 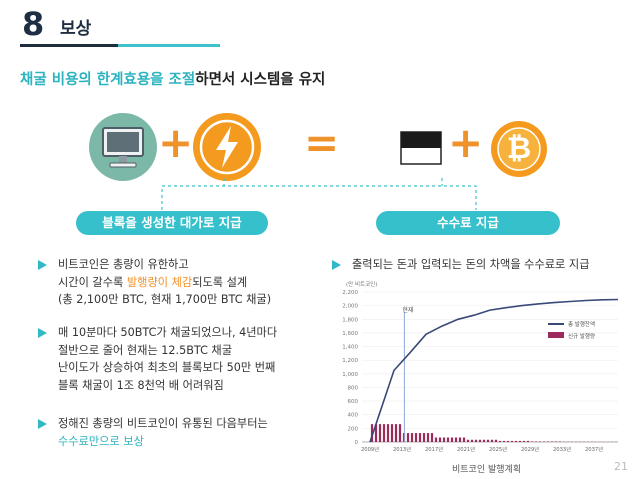 I want to click on line-total-supply, so click(x=494, y=370).